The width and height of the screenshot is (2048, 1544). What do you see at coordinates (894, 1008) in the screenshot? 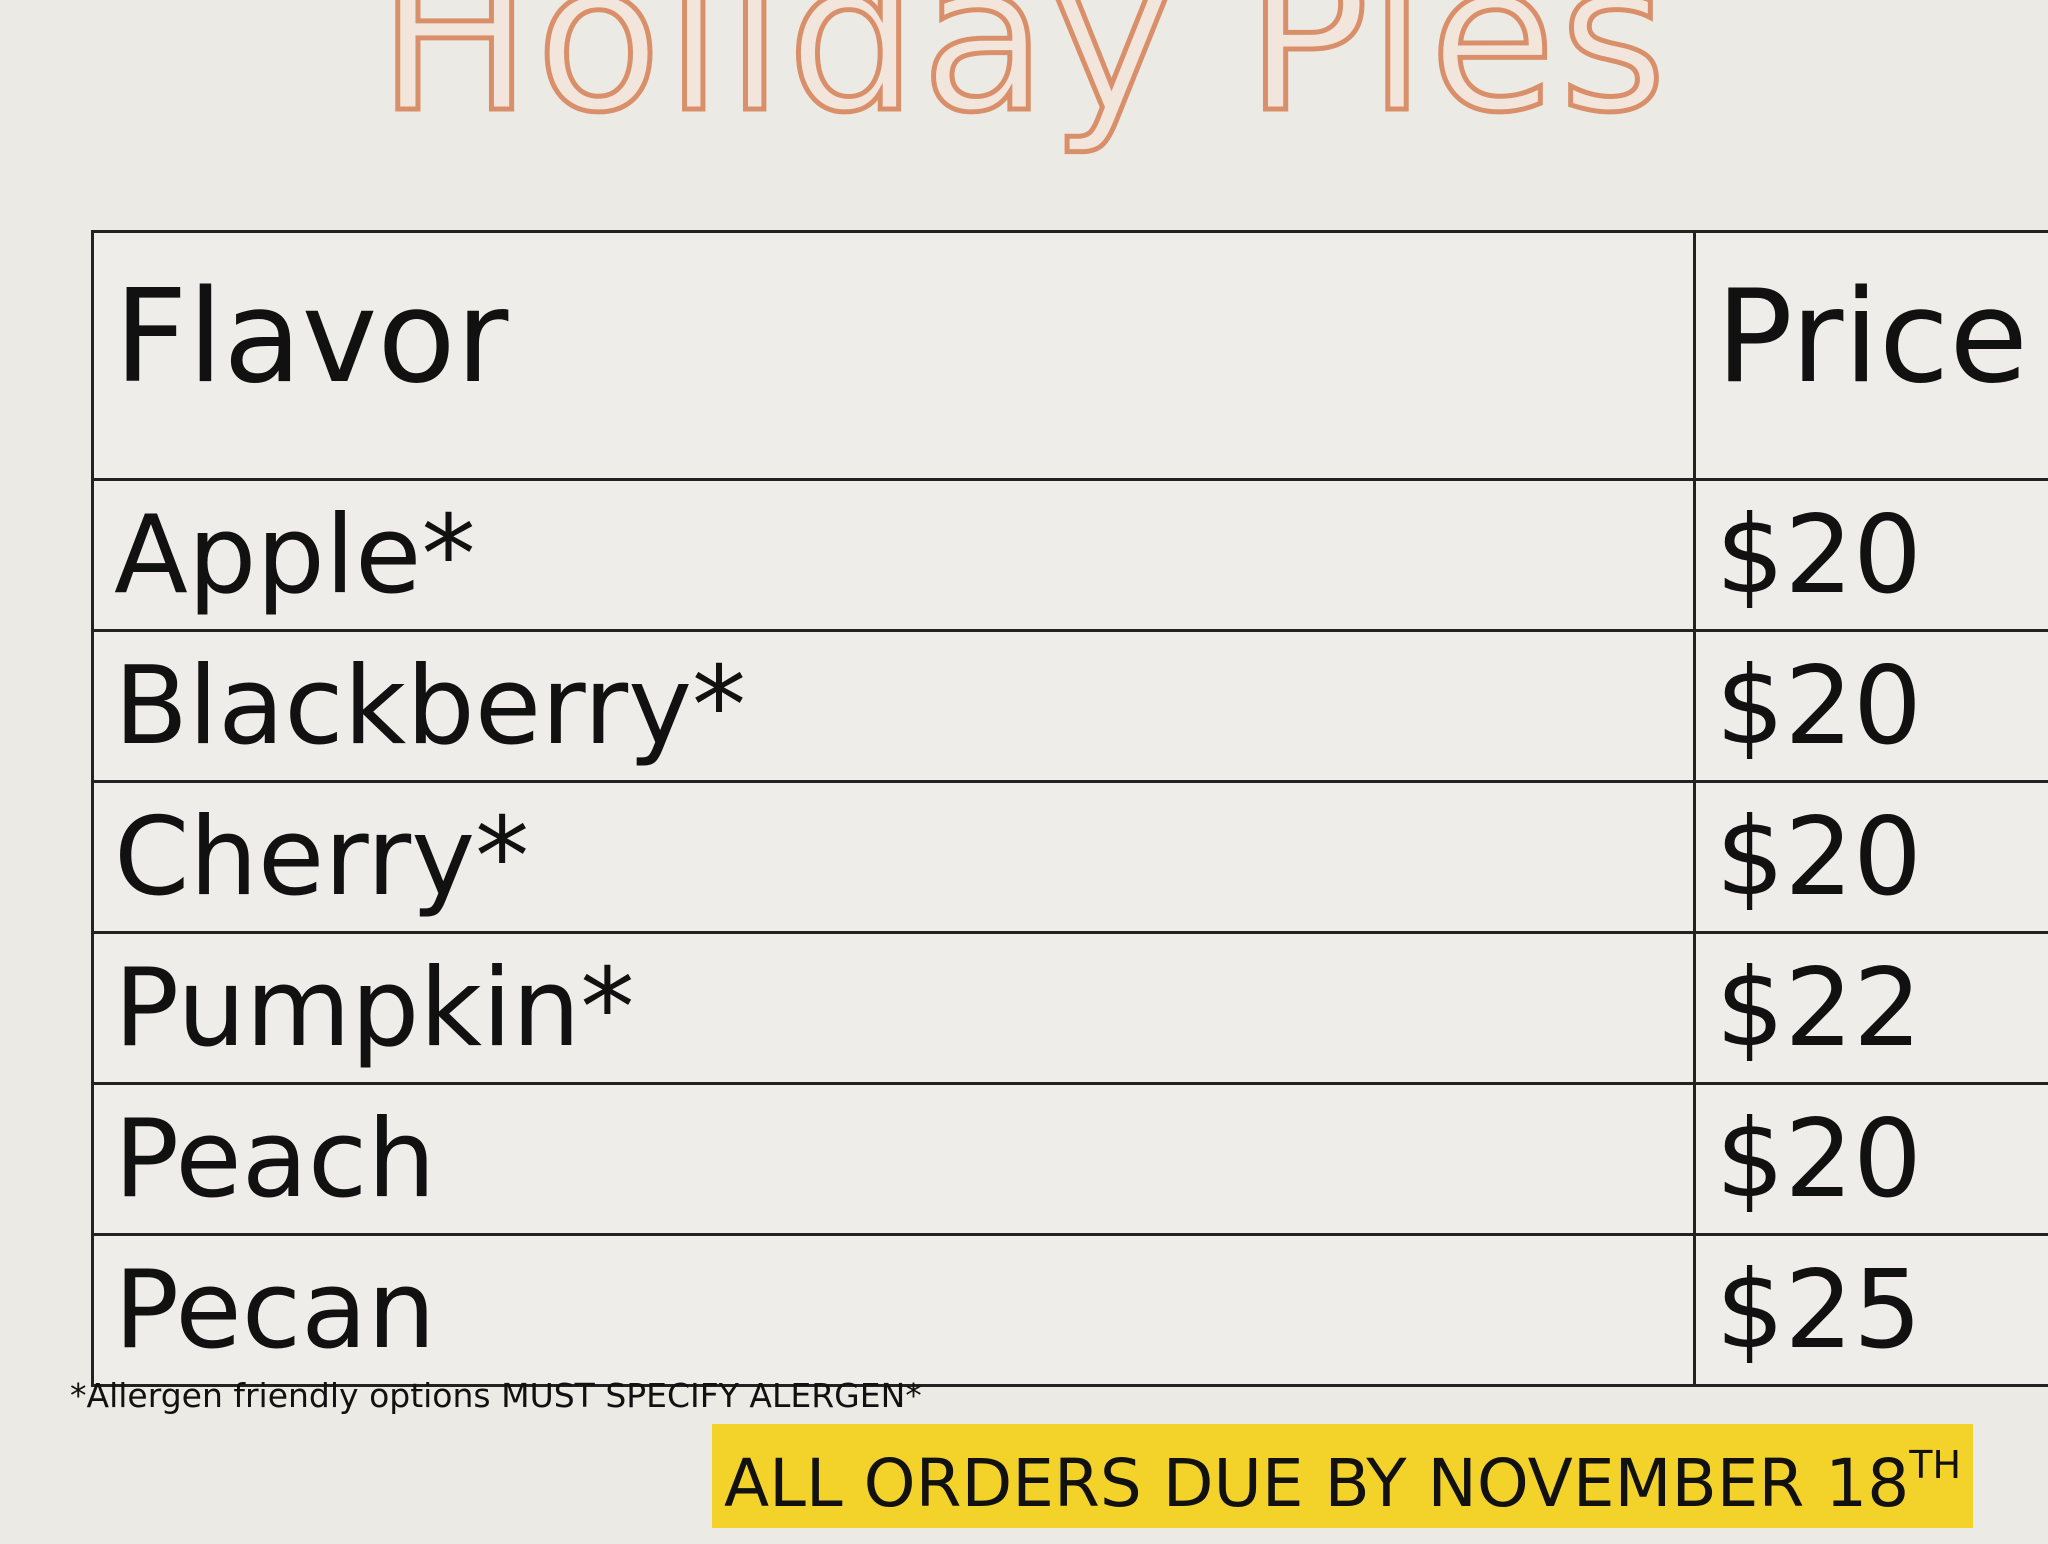
I see `flavor-cell: Pumpkin*` at bounding box center [894, 1008].